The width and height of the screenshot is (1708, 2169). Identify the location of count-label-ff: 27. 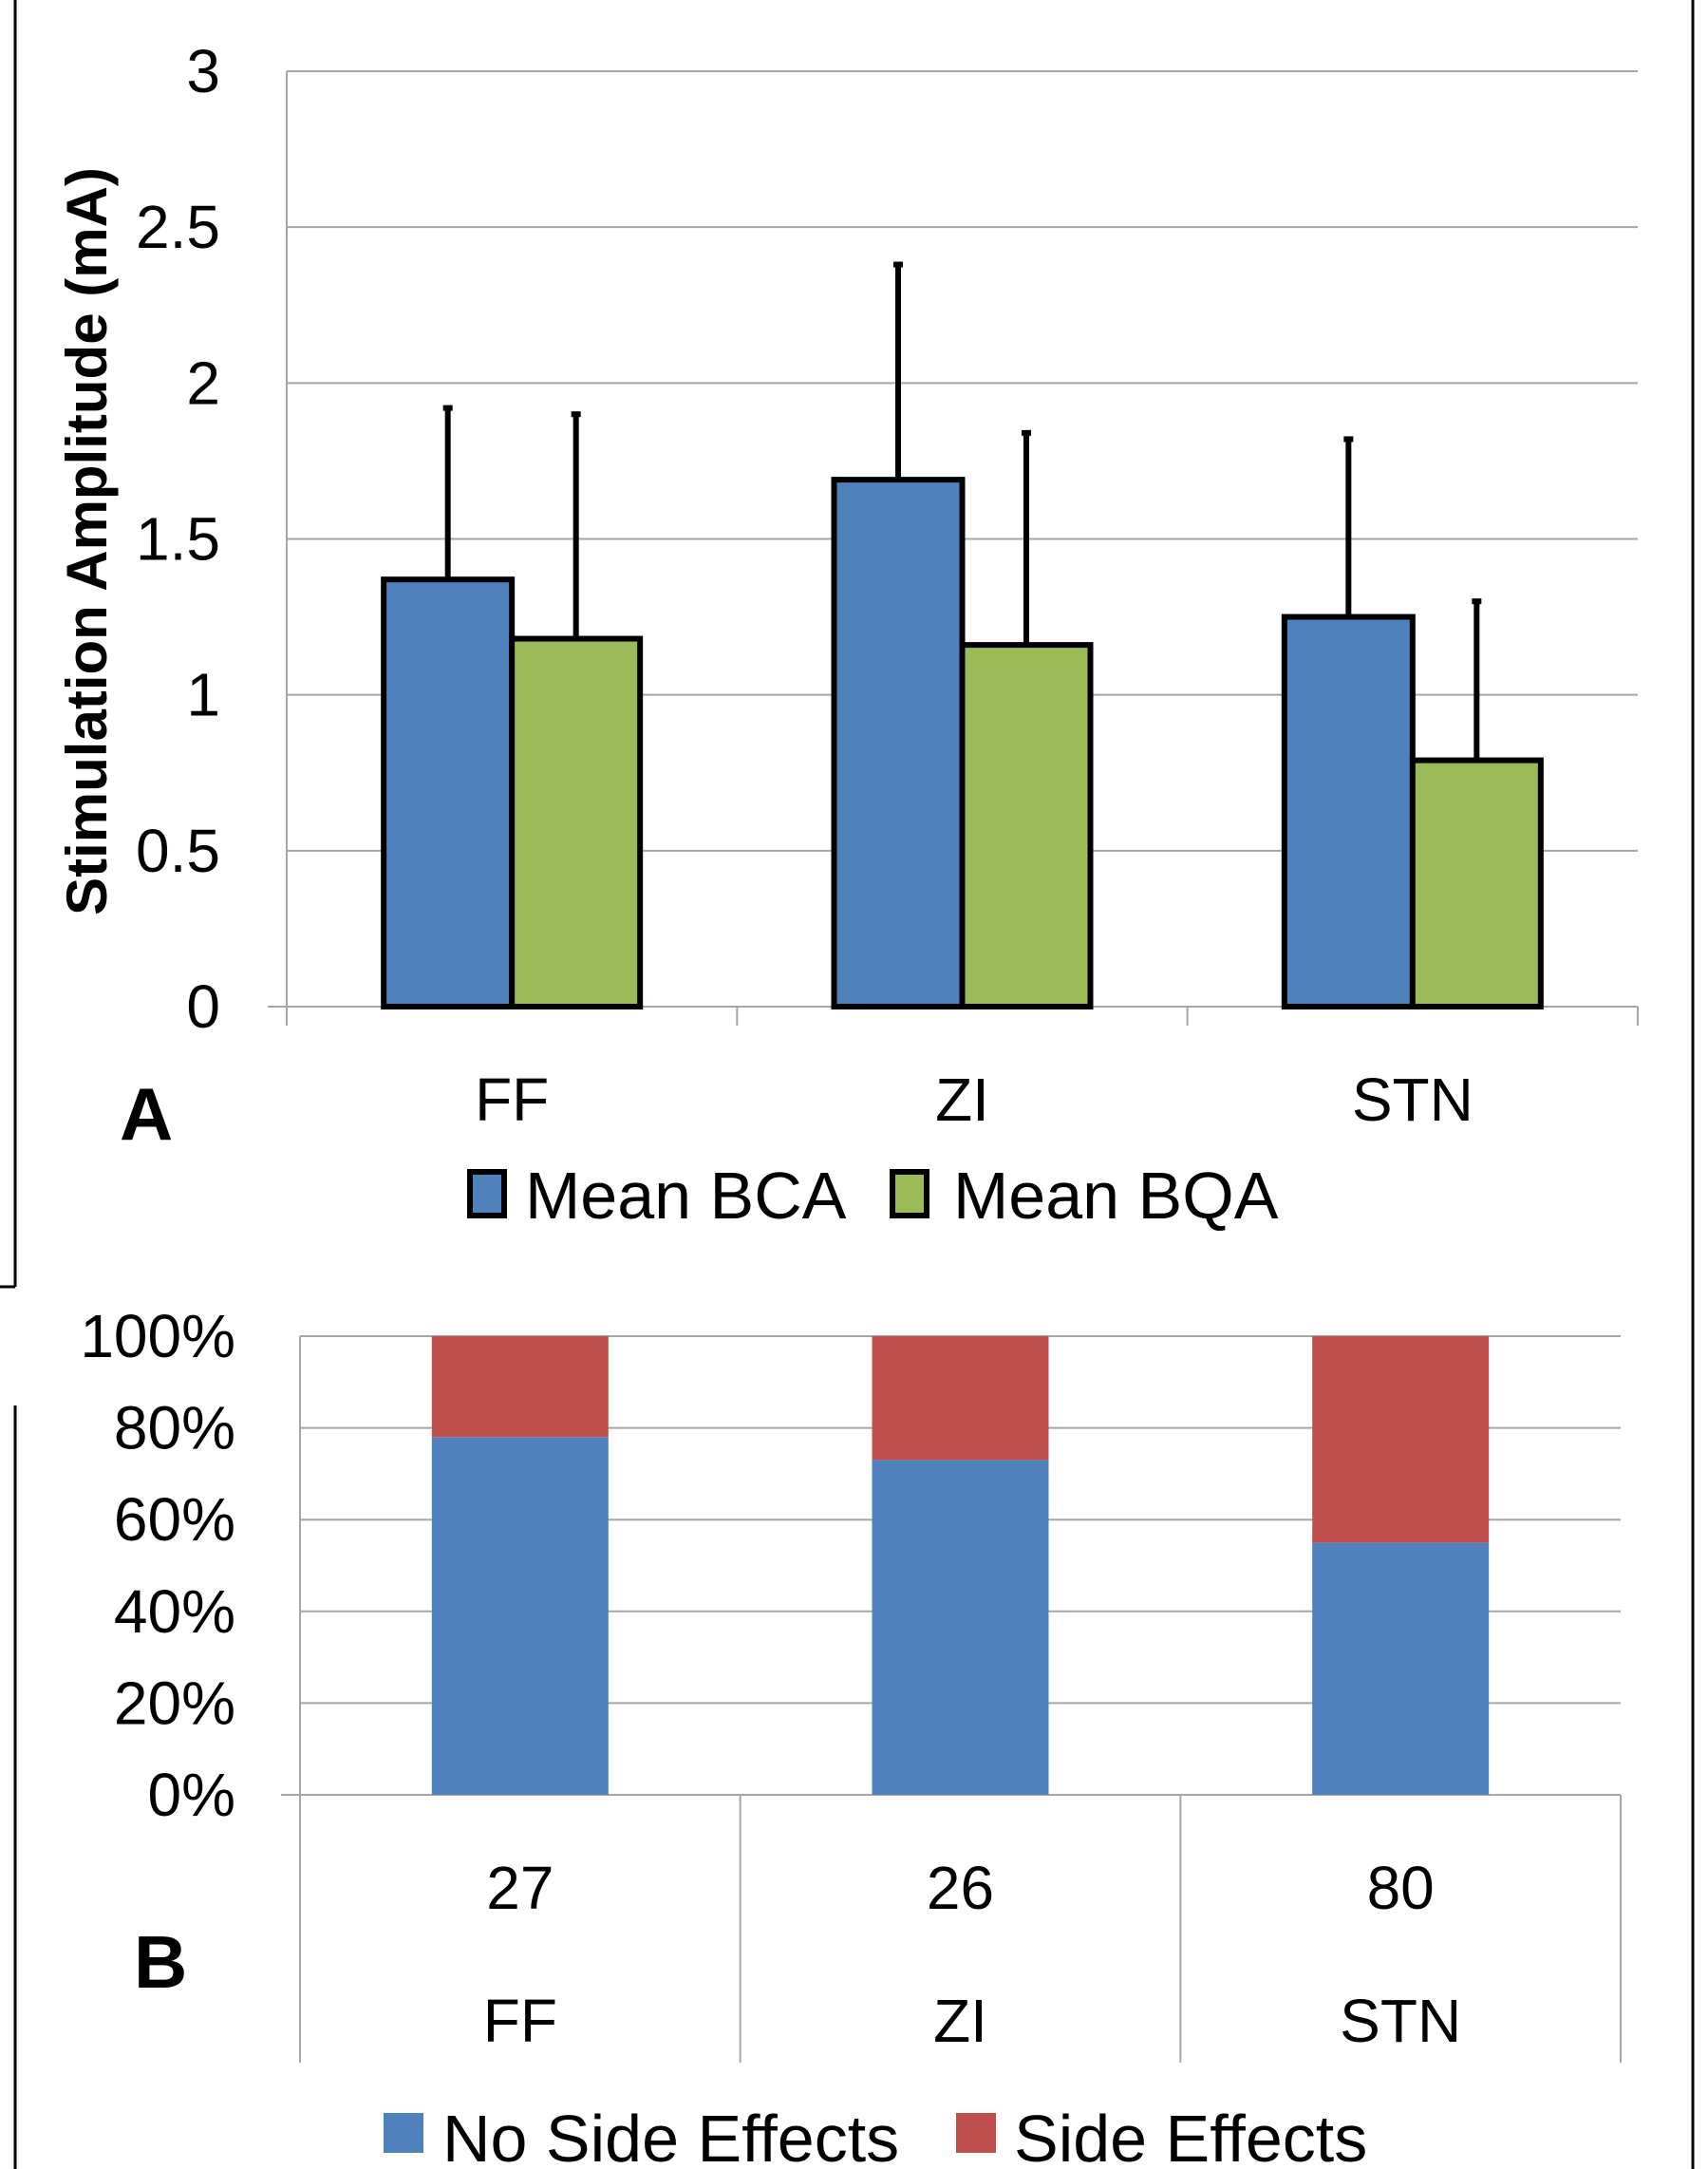
(520, 1888).